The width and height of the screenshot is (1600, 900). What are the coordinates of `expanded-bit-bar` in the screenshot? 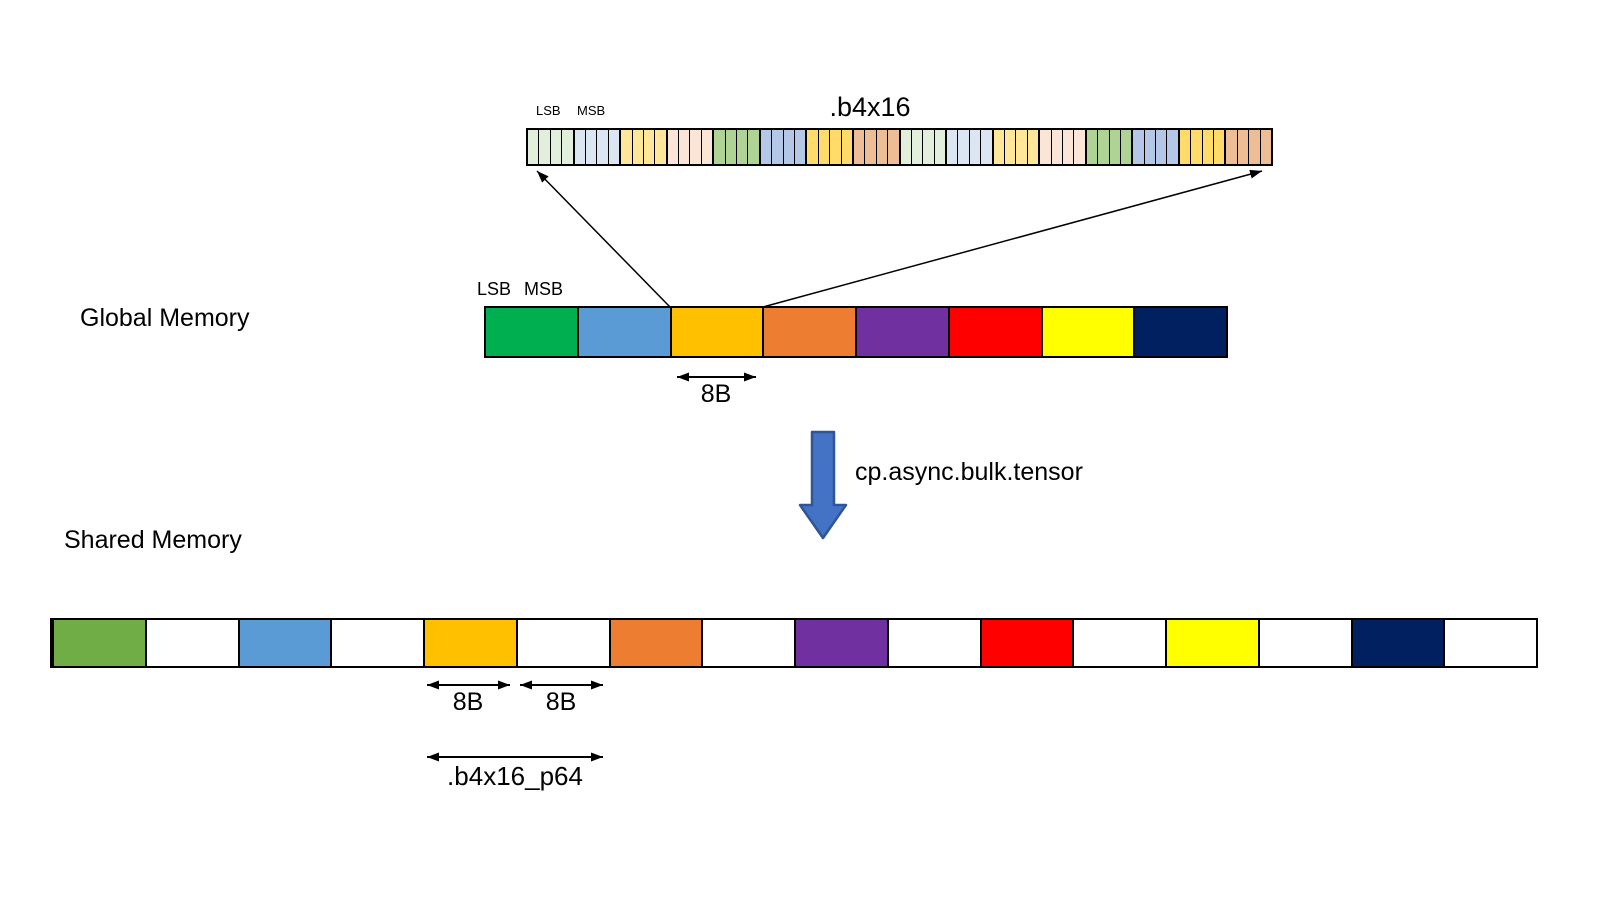 It's located at (899, 147).